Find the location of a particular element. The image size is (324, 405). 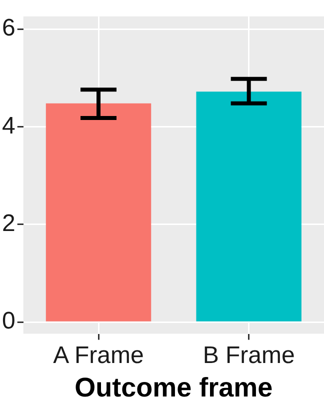

x-tick-label: A Frame is located at coordinates (98, 355).